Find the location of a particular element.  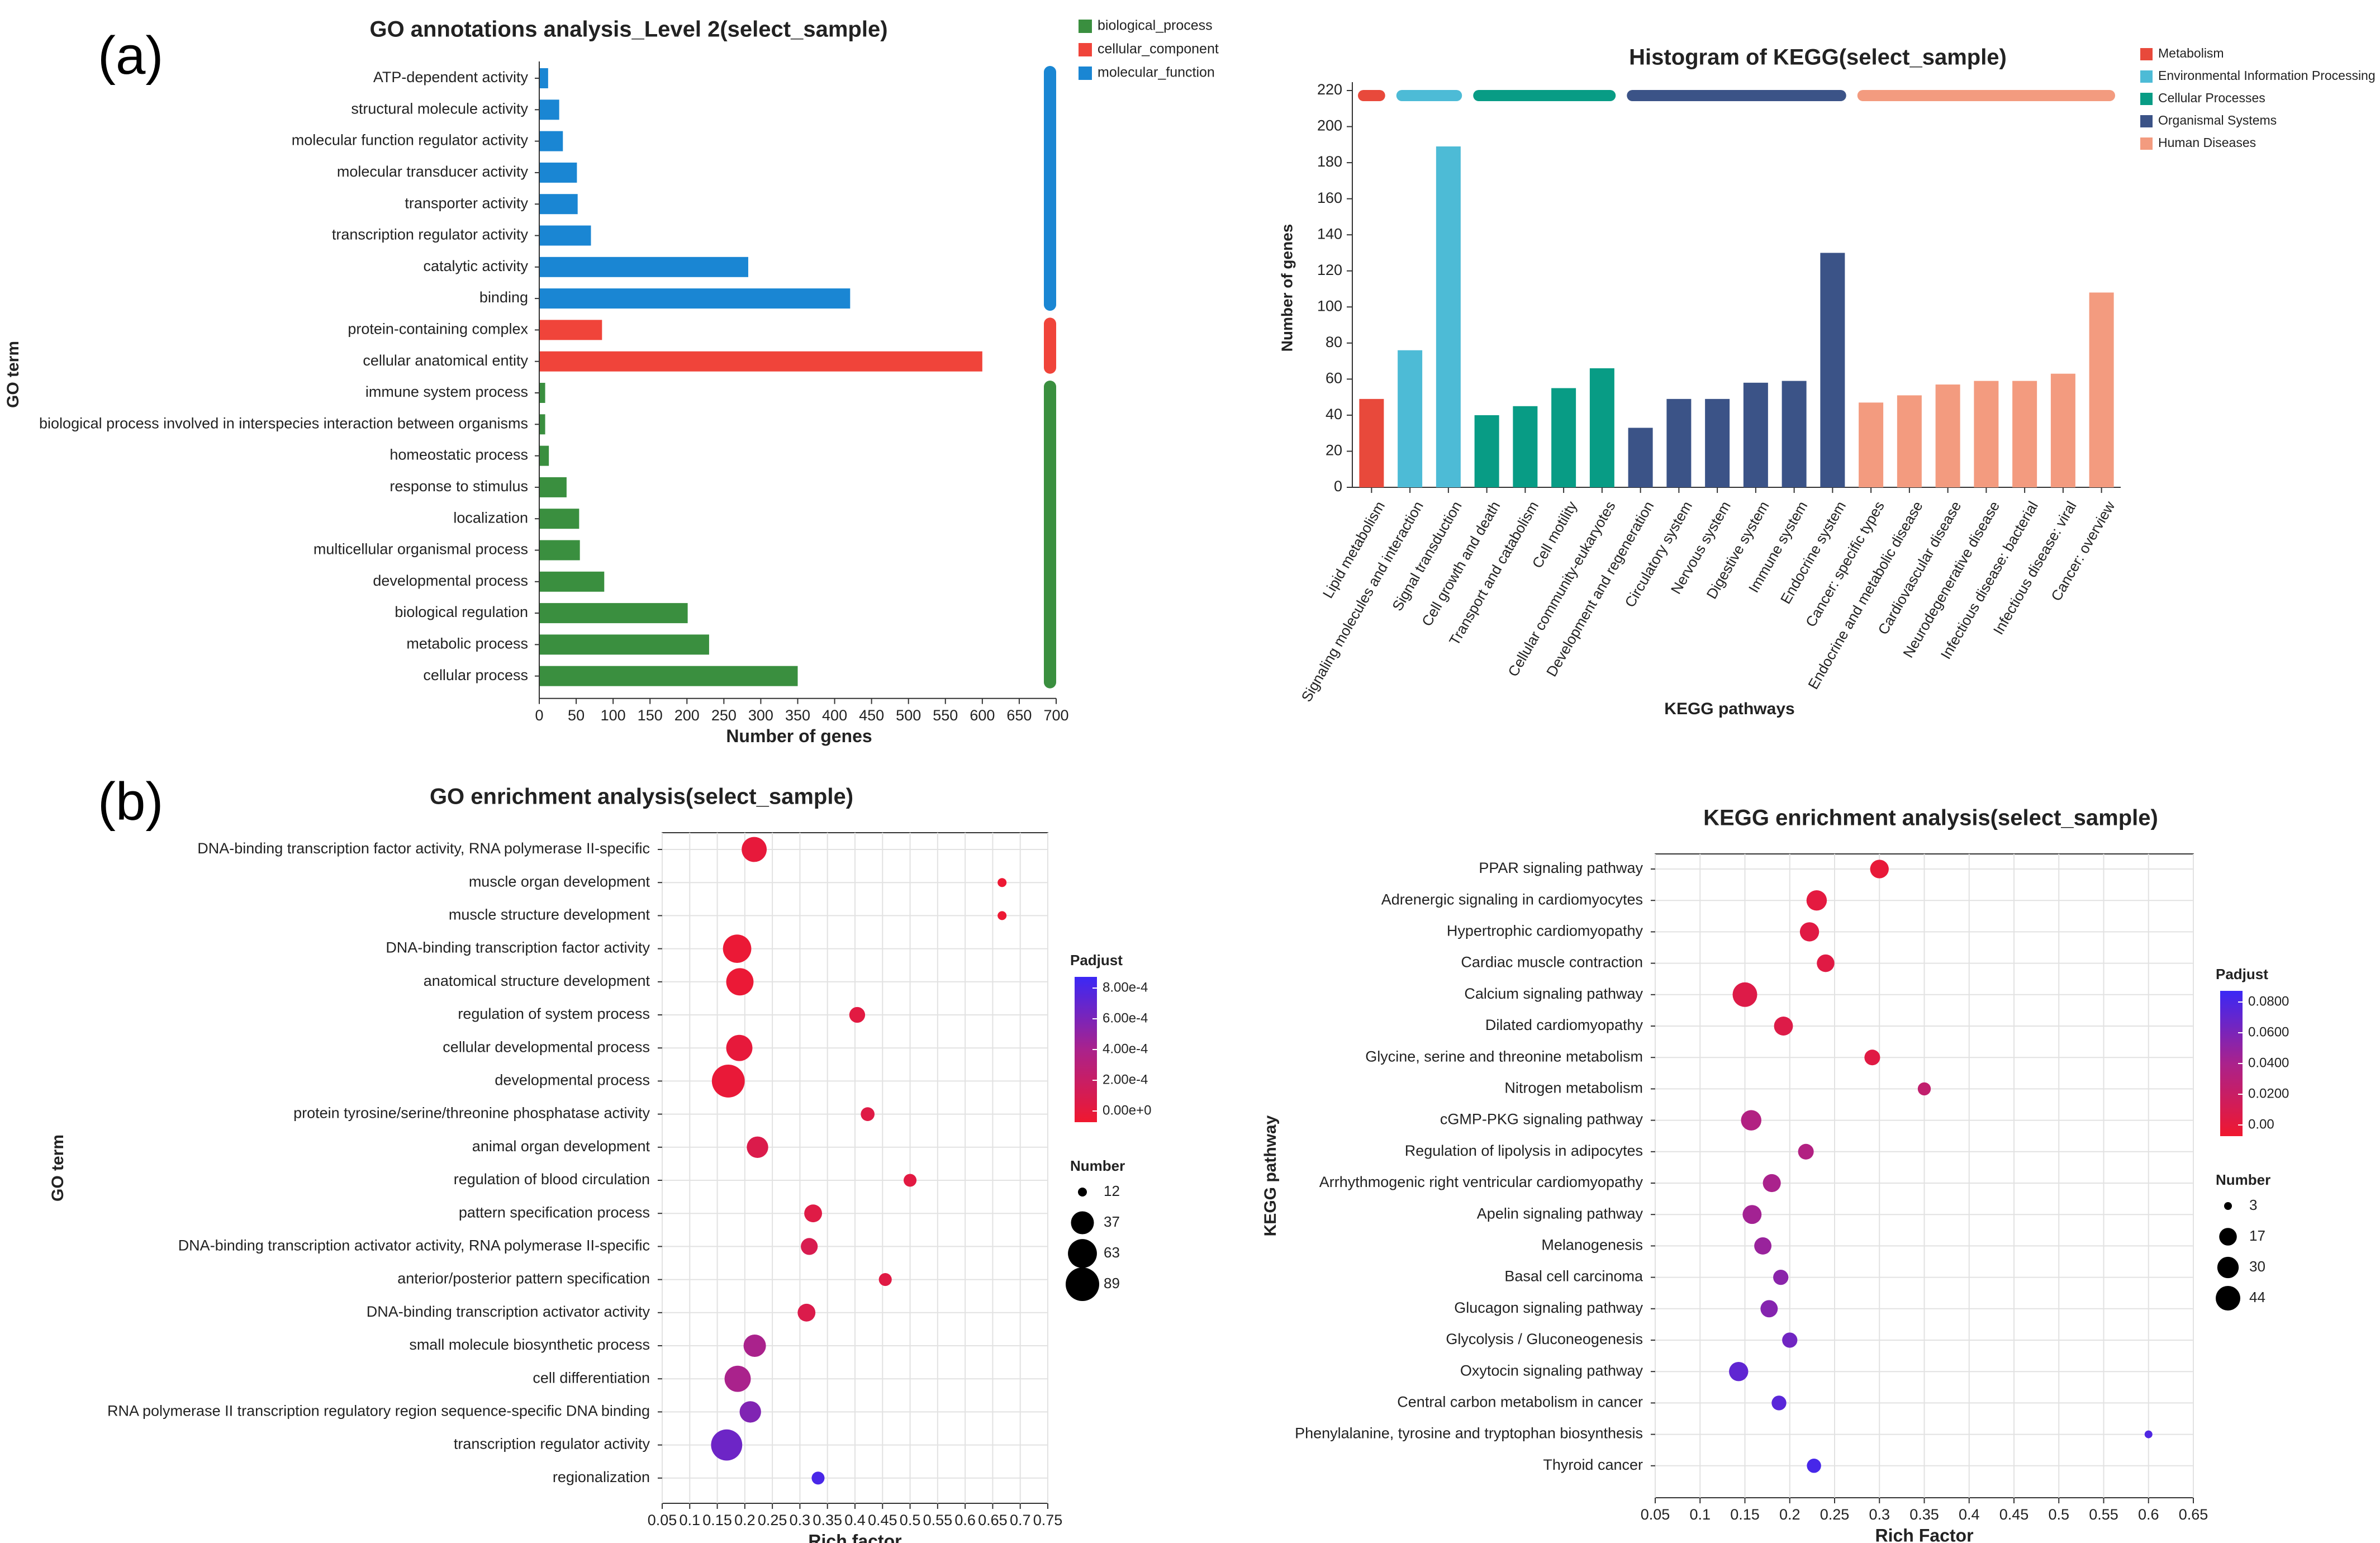

kegg-hist-y-tick-label: 40 is located at coordinates (1334, 414).